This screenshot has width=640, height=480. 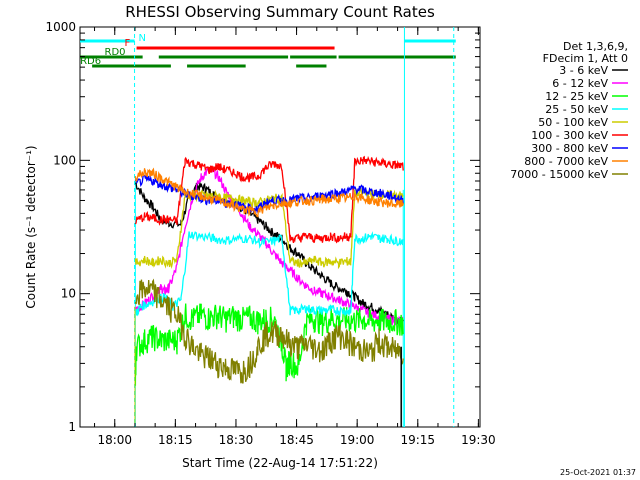 What do you see at coordinates (598, 472) in the screenshot?
I see `generated-timestamp: 25-Oct-2021 01:37` at bounding box center [598, 472].